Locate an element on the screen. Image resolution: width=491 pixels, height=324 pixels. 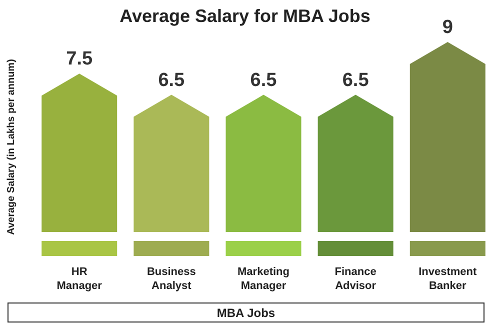
data-label: 7.5 is located at coordinates (79, 59).